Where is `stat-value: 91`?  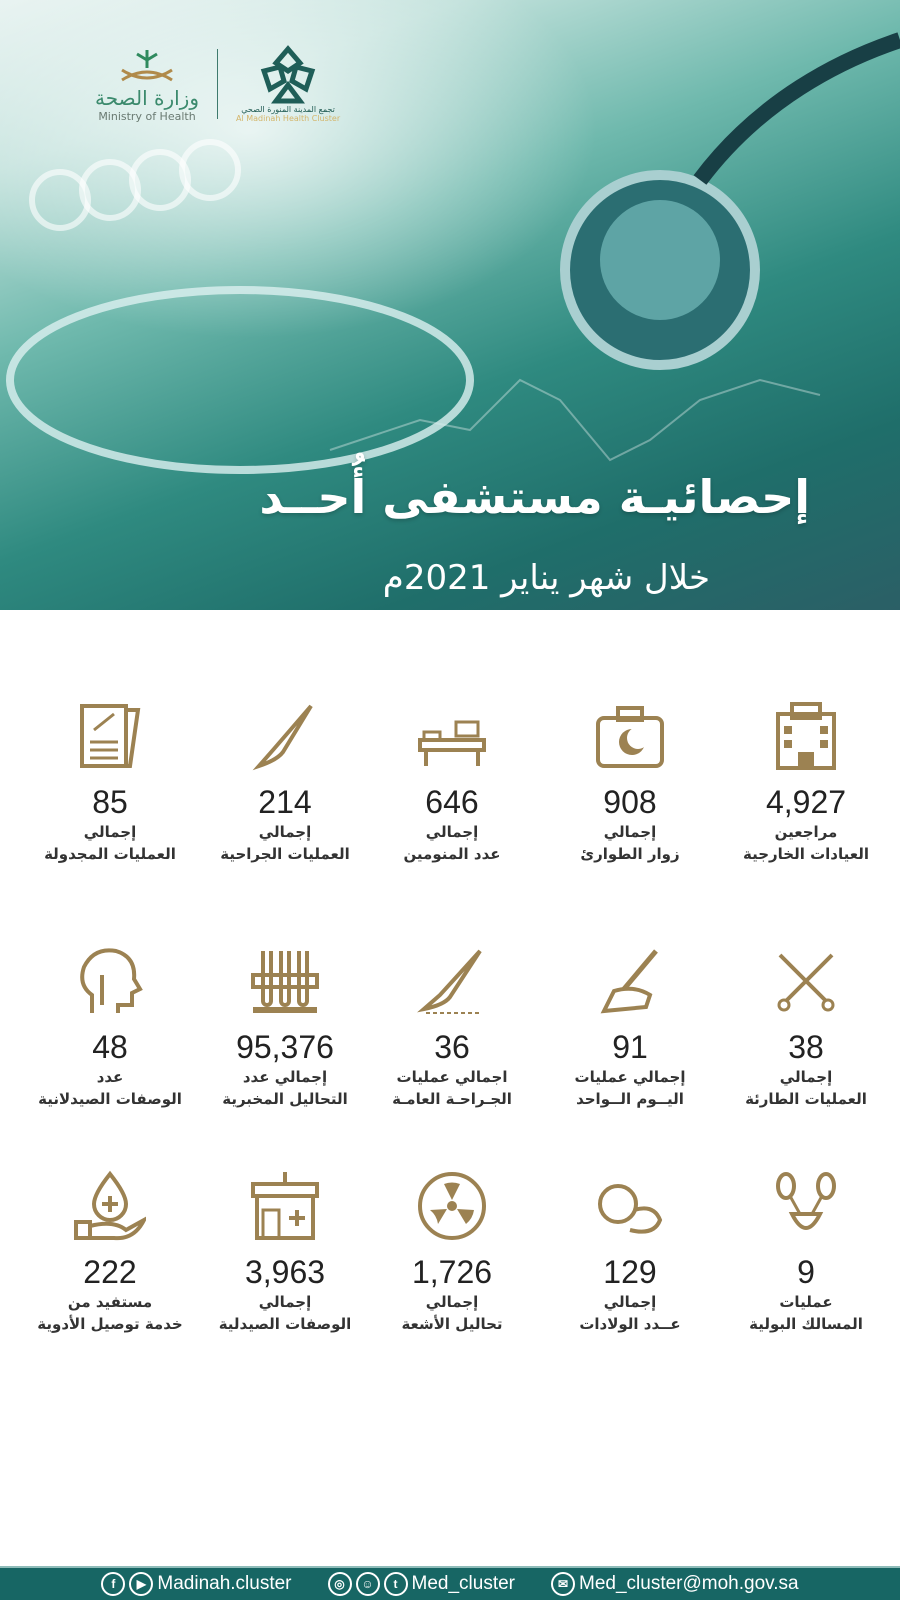
stat-value: 91 is located at coordinates (630, 1047).